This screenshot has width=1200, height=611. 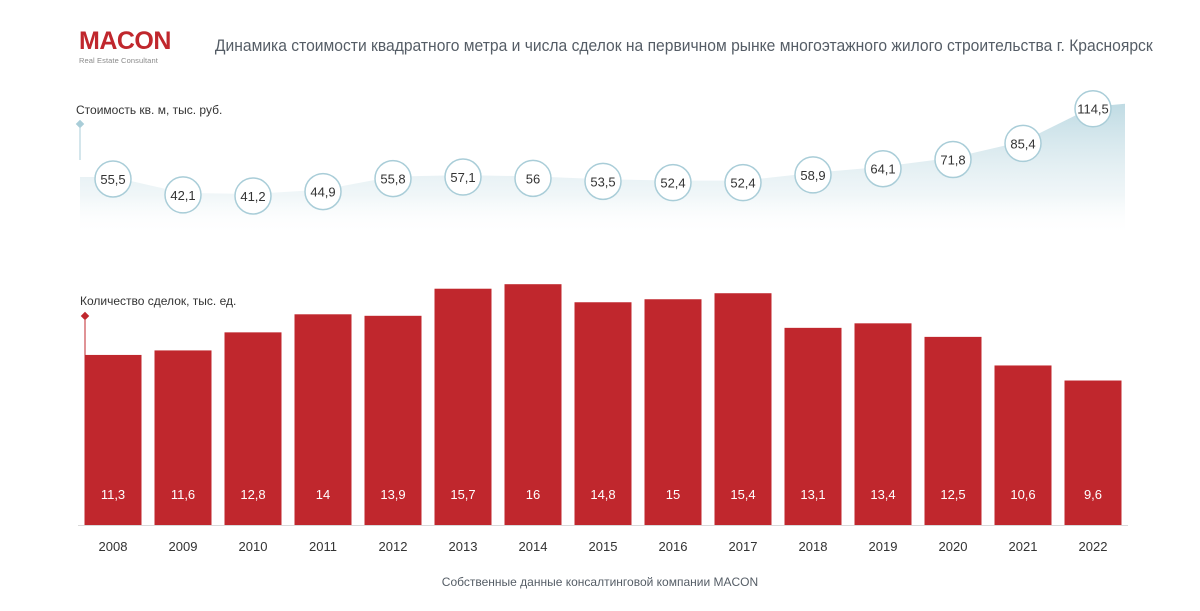 I want to click on price-bubble-2012, so click(x=393, y=178).